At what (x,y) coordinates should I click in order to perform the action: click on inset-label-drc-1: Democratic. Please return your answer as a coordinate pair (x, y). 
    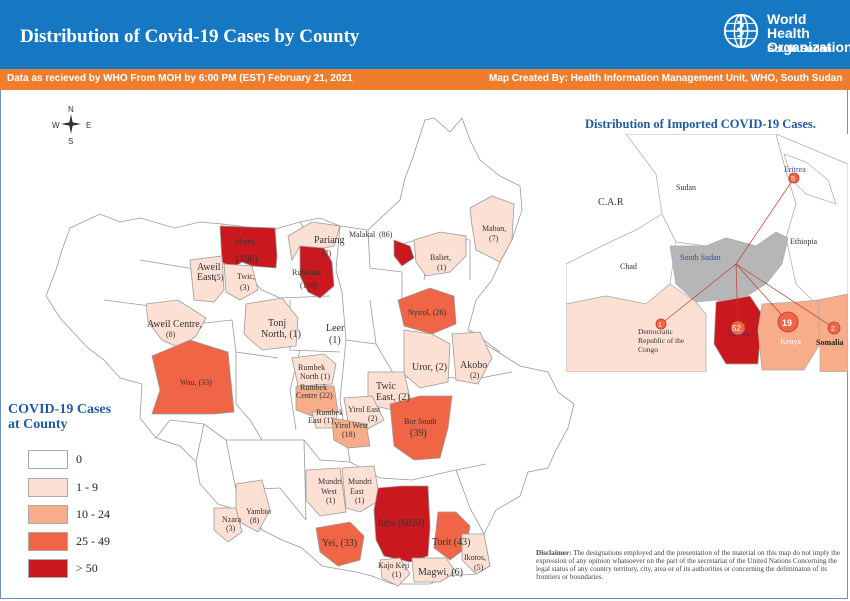
    Looking at the image, I should click on (656, 331).